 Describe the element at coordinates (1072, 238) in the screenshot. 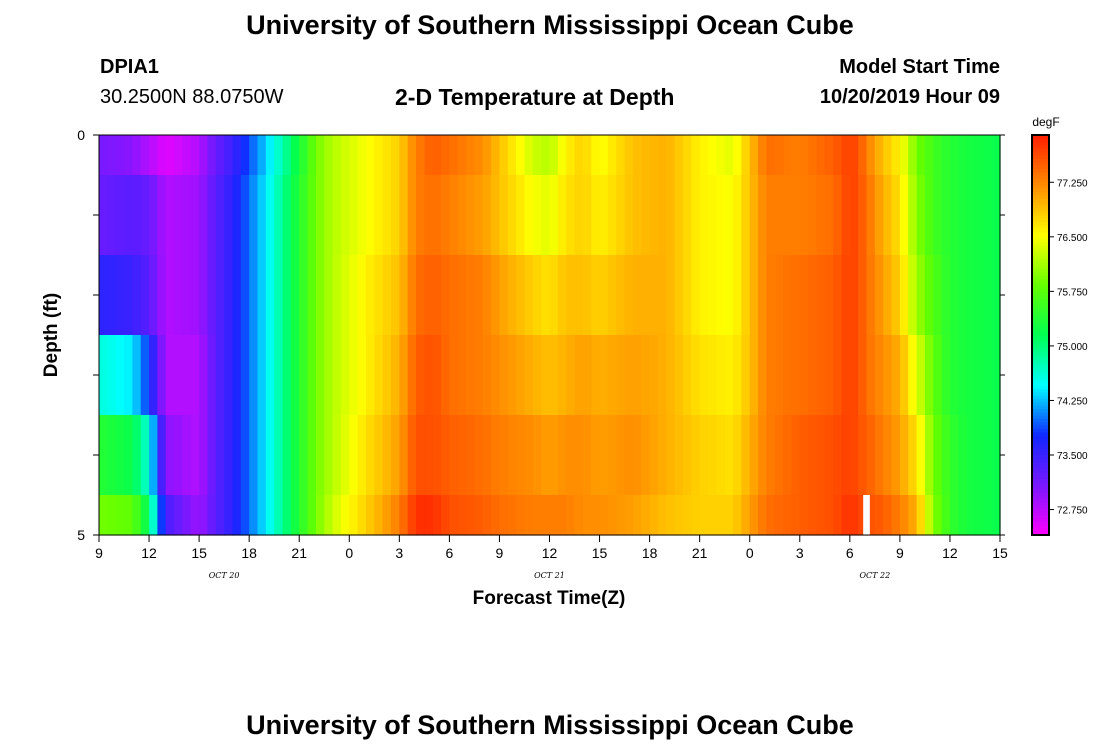

I see `colorbar-tick-label: 76.500` at that location.